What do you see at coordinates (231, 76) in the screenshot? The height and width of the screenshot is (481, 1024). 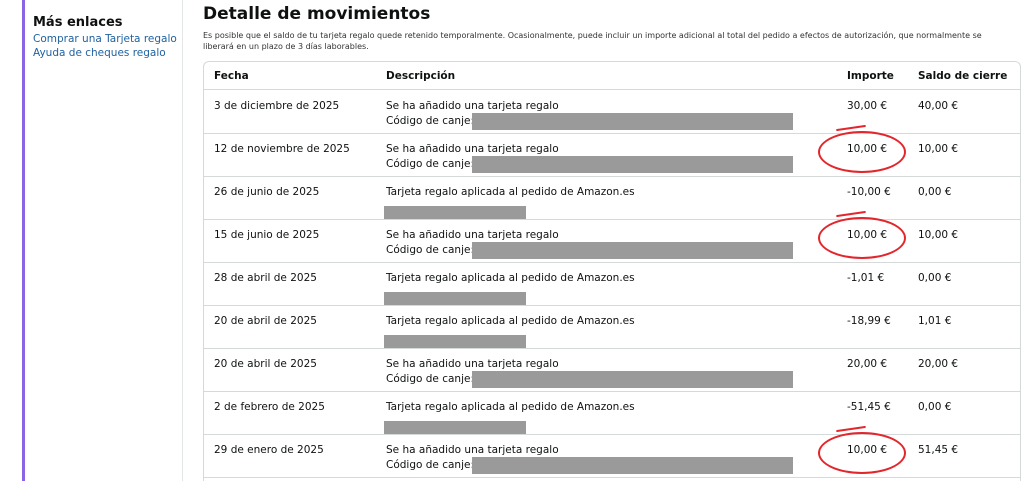 I see `header-date: Fecha` at bounding box center [231, 76].